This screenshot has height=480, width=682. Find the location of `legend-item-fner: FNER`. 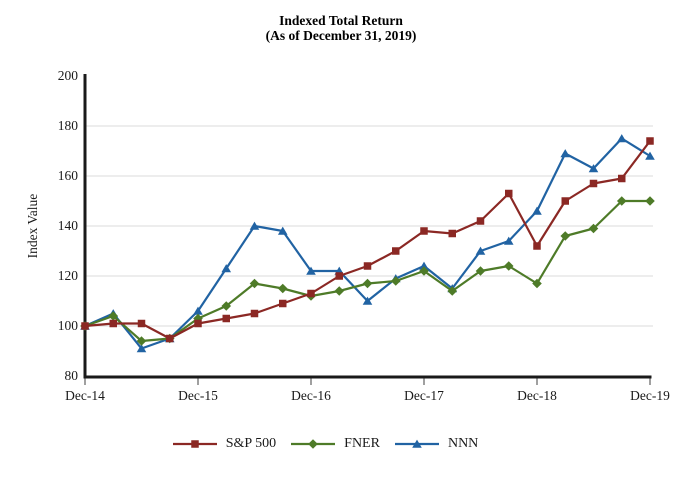

legend-item-fner: FNER is located at coordinates (335, 444).